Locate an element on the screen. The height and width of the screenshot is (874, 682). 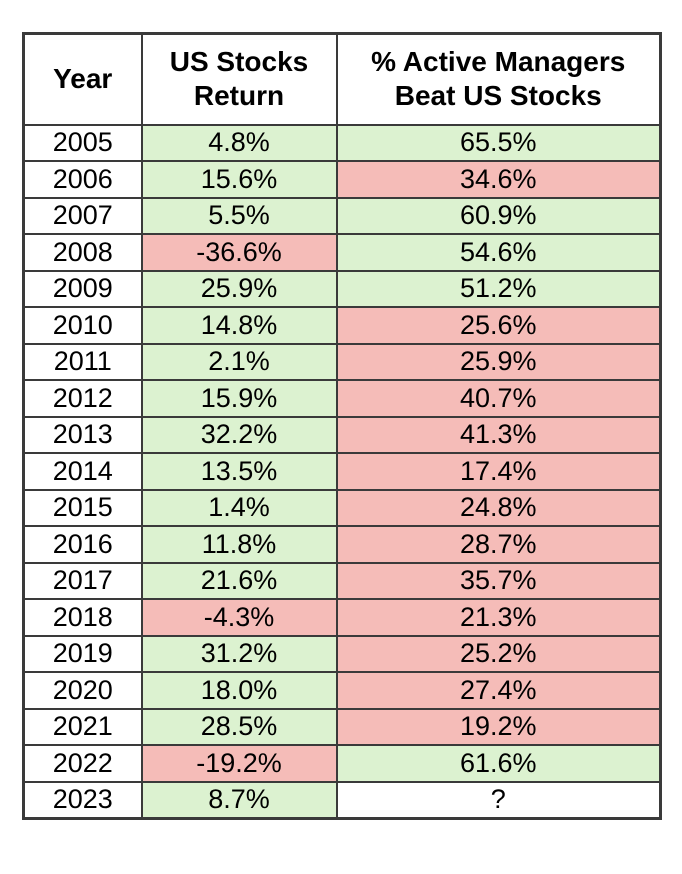
table-row: 2012 15.9% 40.7% is located at coordinates (342, 398).